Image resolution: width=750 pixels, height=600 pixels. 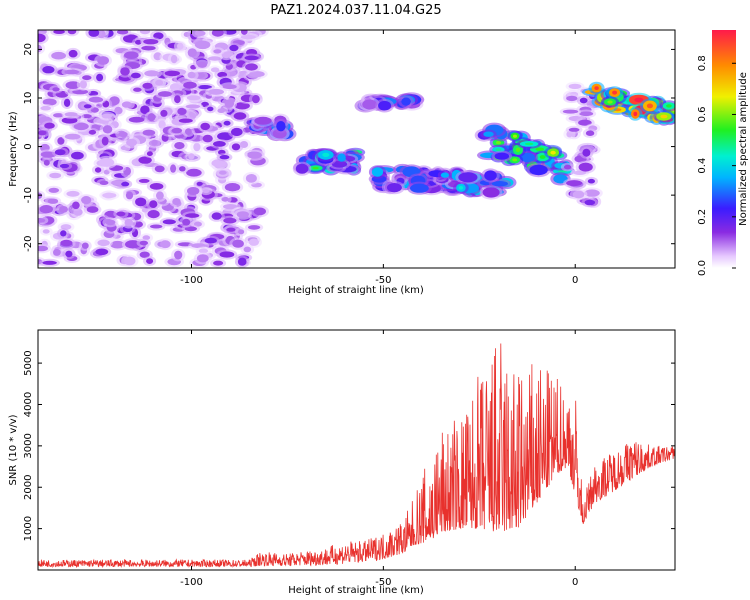 What do you see at coordinates (13, 449) in the screenshot?
I see `snr-ylabel: SNR (10 * v/v)` at bounding box center [13, 449].